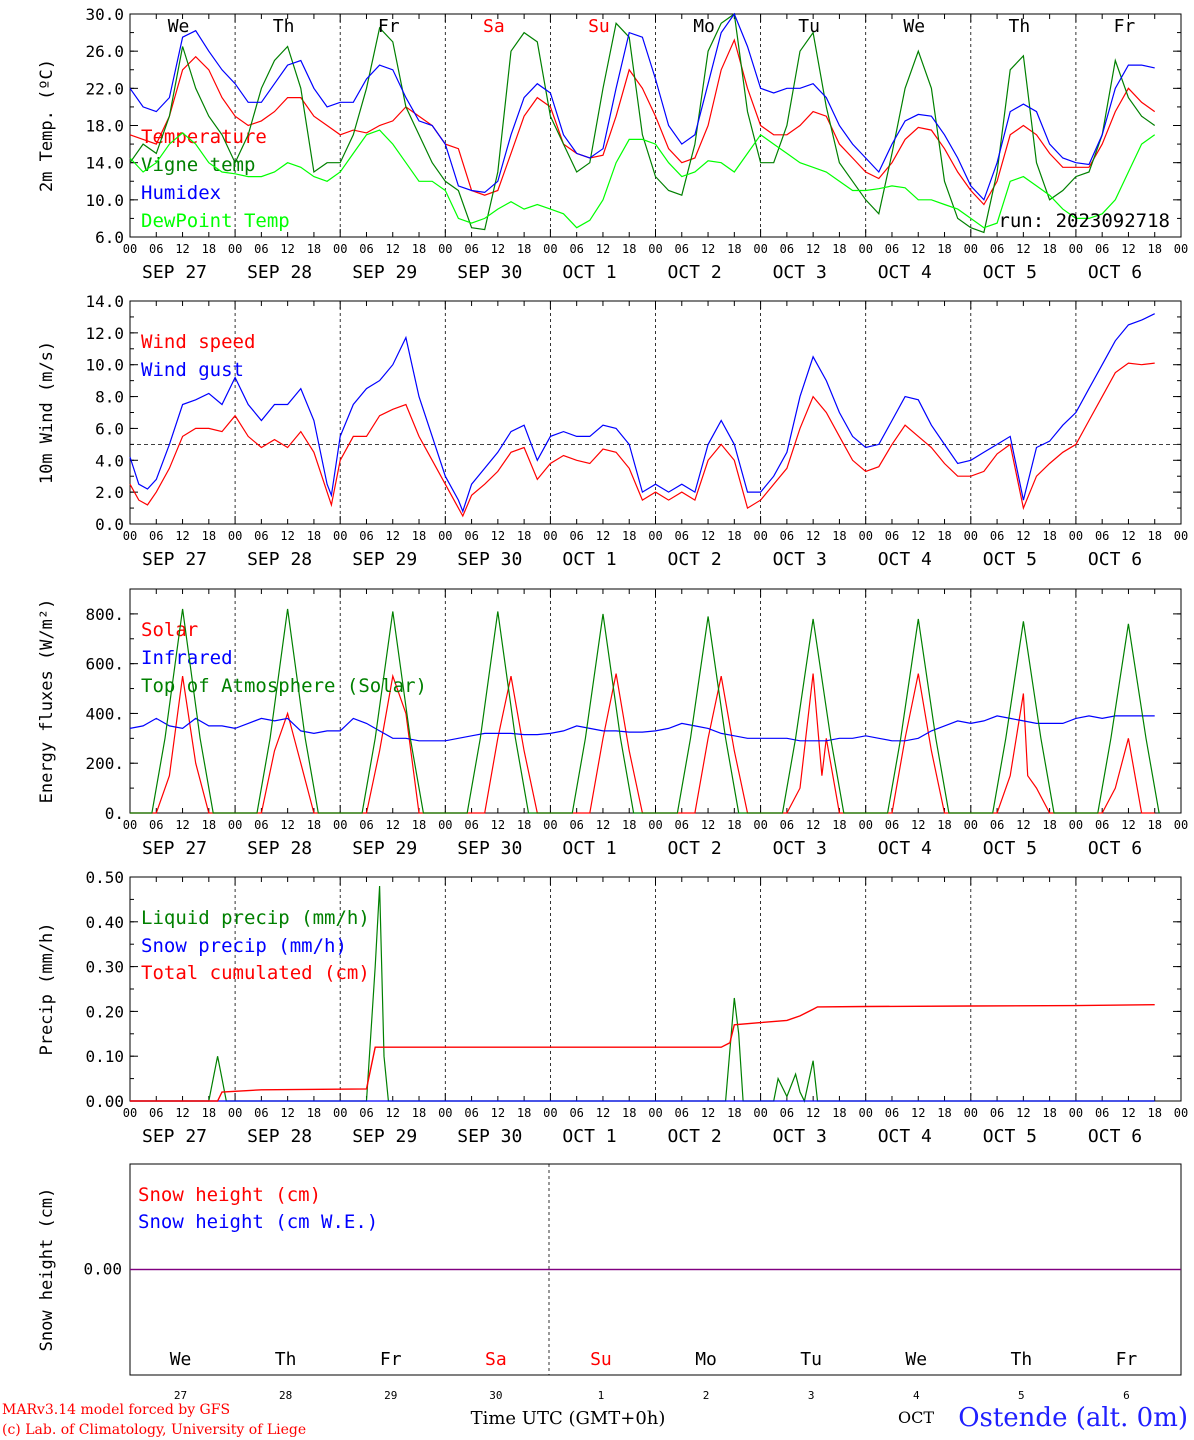 The height and width of the screenshot is (1440, 1194). Describe the element at coordinates (104, 200) in the screenshot. I see `y-tick-label: 10.0` at that location.